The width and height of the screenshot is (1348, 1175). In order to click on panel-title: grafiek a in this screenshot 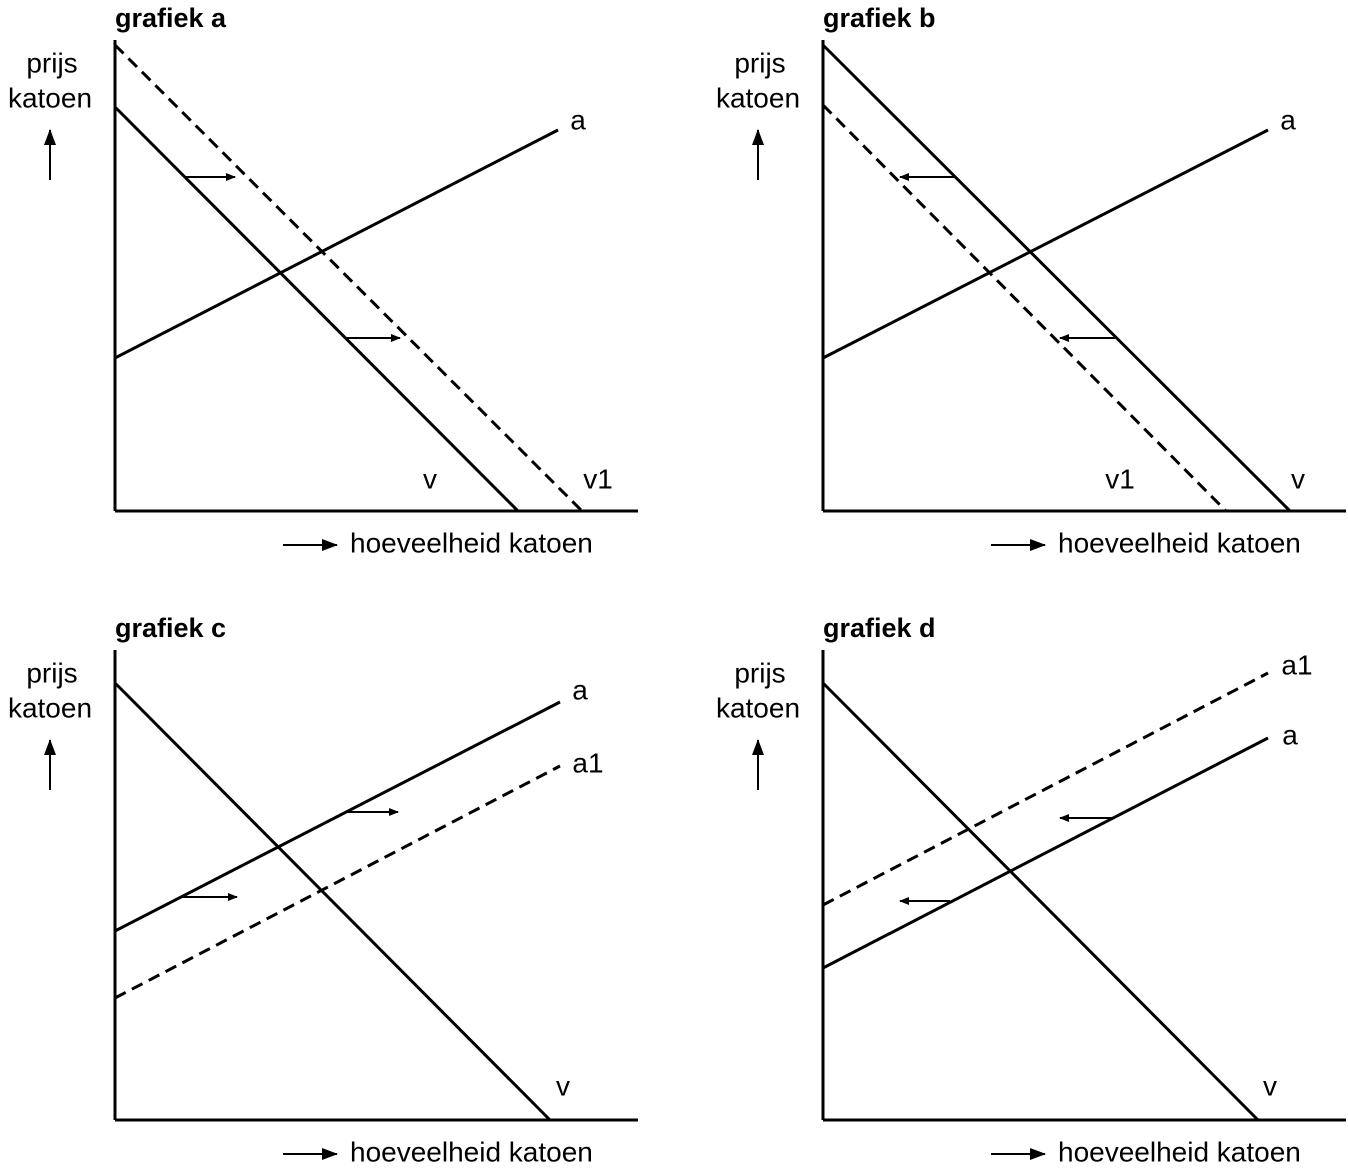, I will do `click(171, 18)`.